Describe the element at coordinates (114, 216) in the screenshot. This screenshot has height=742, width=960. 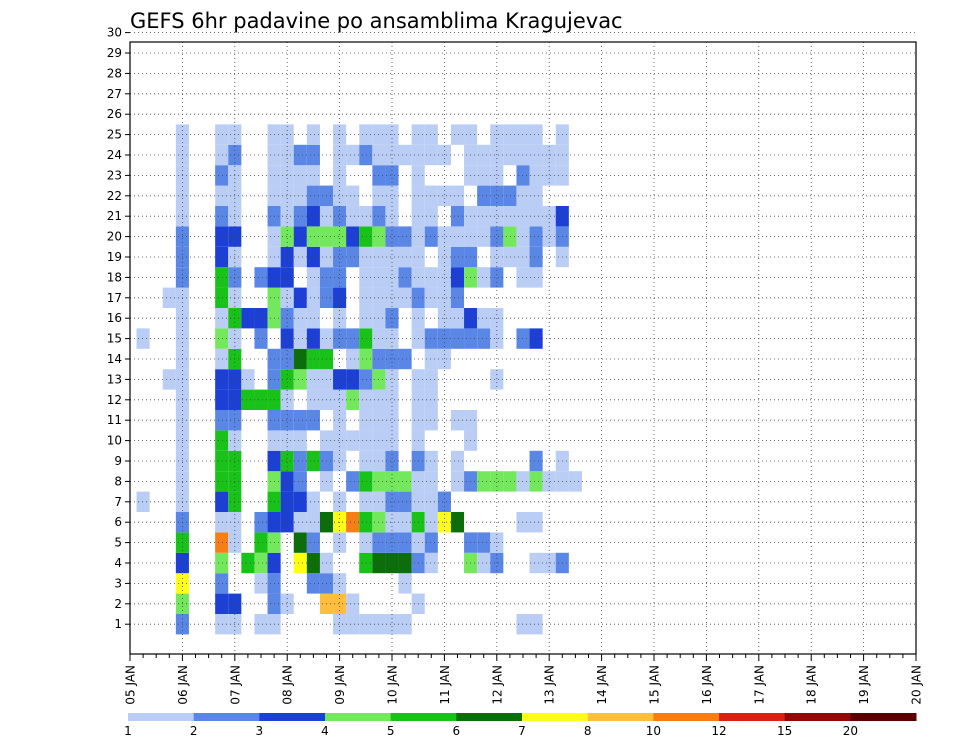
I see `y-tick-label: 21` at that location.